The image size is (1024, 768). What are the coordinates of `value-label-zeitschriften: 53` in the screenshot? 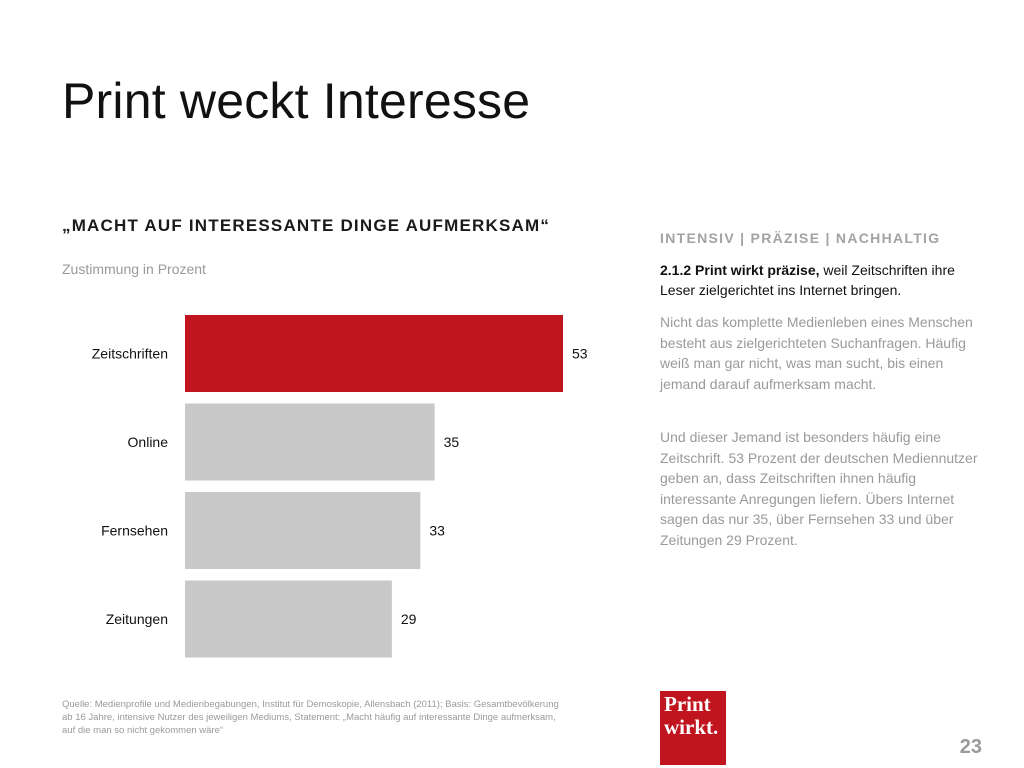 It's located at (580, 354).